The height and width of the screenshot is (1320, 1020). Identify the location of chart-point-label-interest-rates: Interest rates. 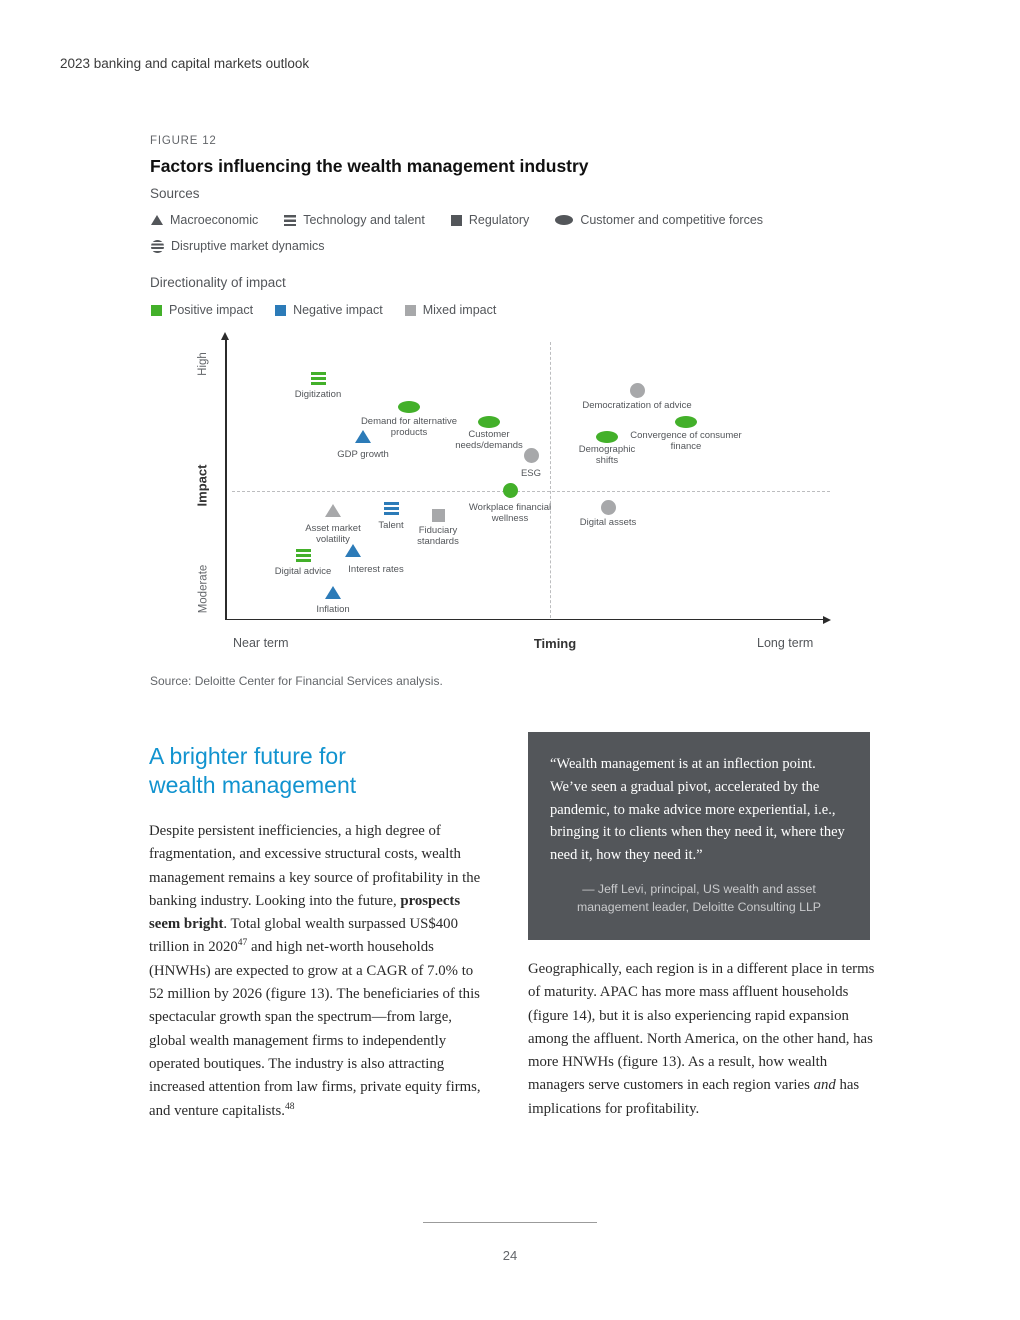
(376, 569).